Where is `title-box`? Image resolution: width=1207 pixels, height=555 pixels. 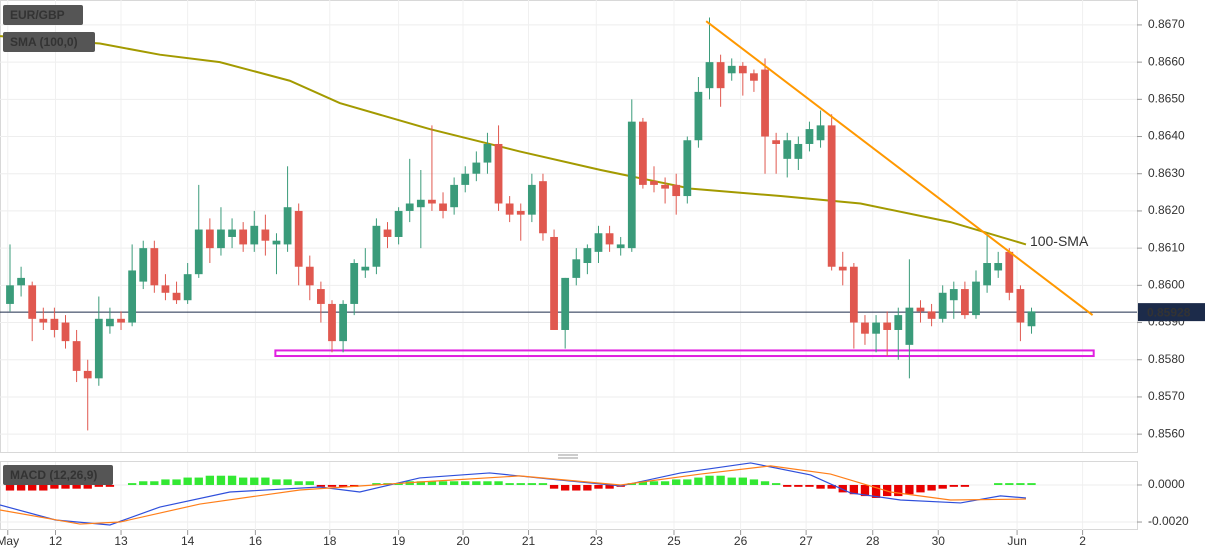
title-box is located at coordinates (43, 15).